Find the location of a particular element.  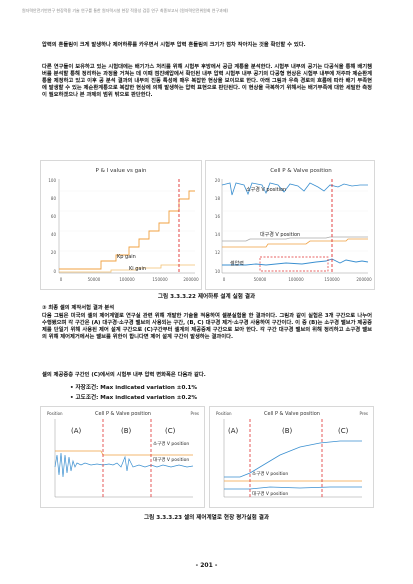

valve-position-line is located at coordinates (293, 459).